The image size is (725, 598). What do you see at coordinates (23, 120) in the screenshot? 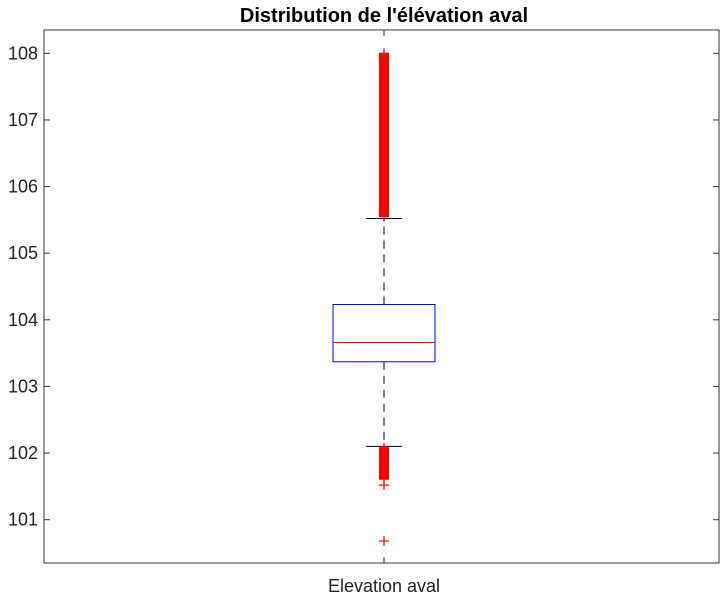
I see `y-tick-label: 107` at bounding box center [23, 120].